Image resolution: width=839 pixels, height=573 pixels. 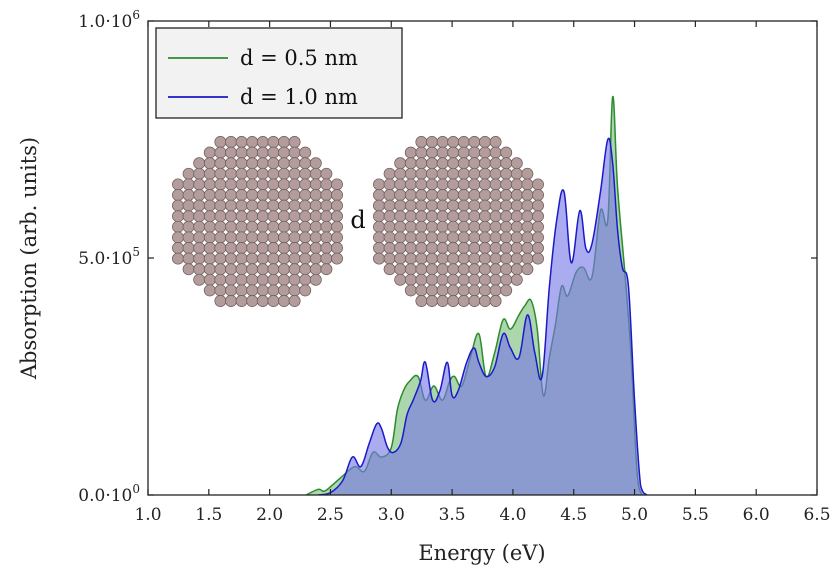 What do you see at coordinates (299, 58) in the screenshot?
I see `legend-entry-0: d = 0.5 nm` at bounding box center [299, 58].